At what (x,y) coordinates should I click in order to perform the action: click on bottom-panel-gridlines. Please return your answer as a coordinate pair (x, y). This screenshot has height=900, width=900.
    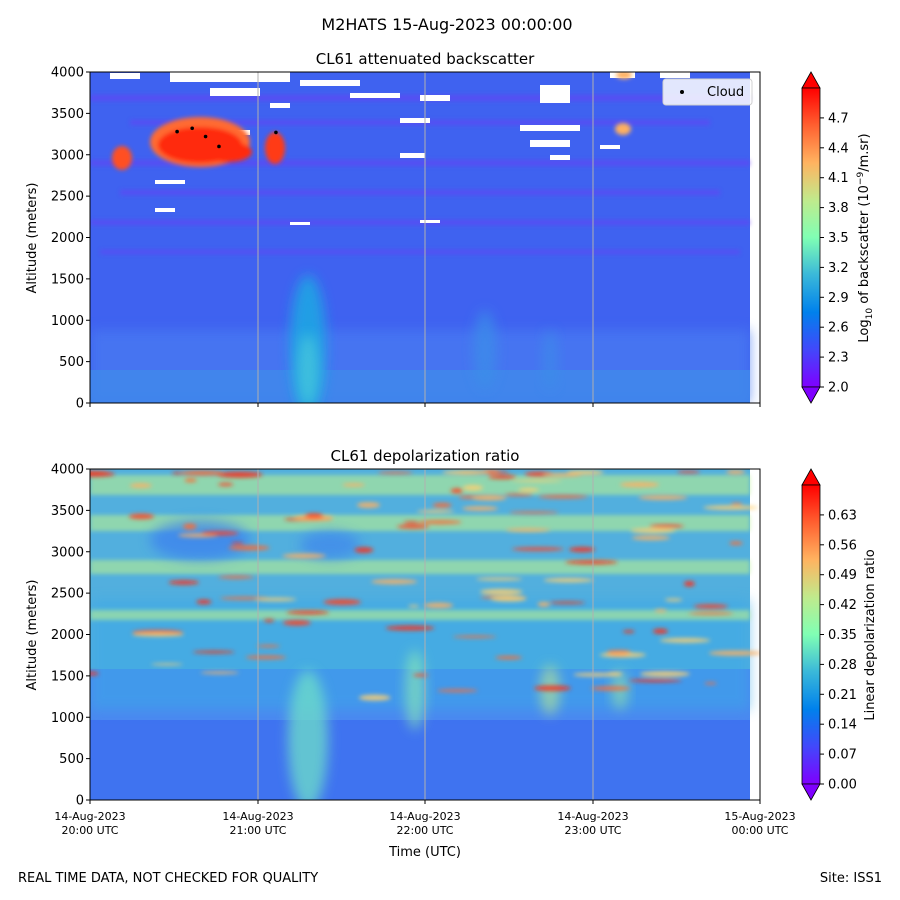
    Looking at the image, I should click on (425, 634).